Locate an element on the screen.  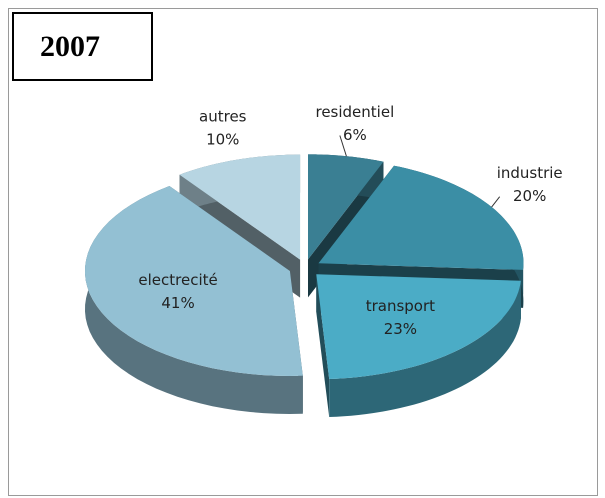
slice-side is located at coordinates (425, 348).